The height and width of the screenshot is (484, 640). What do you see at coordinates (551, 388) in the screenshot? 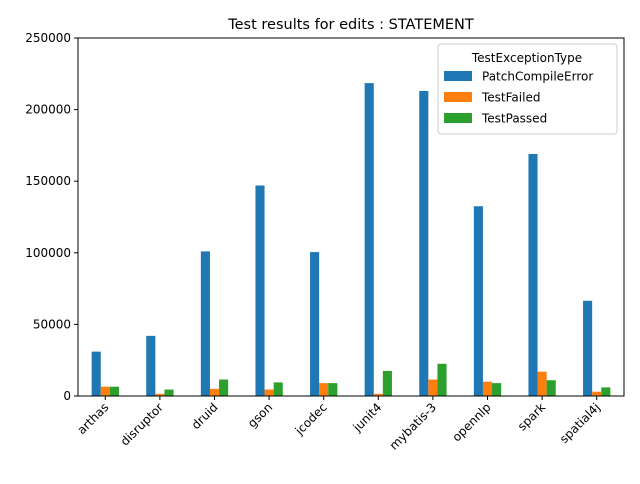
I see `bar-spark-TestPassed` at bounding box center [551, 388].